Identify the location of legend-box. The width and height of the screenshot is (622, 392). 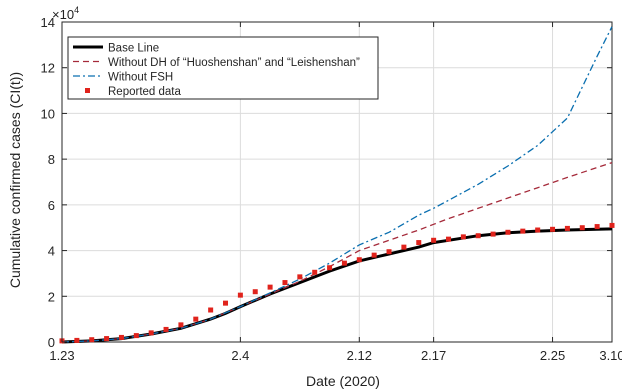
(223, 68).